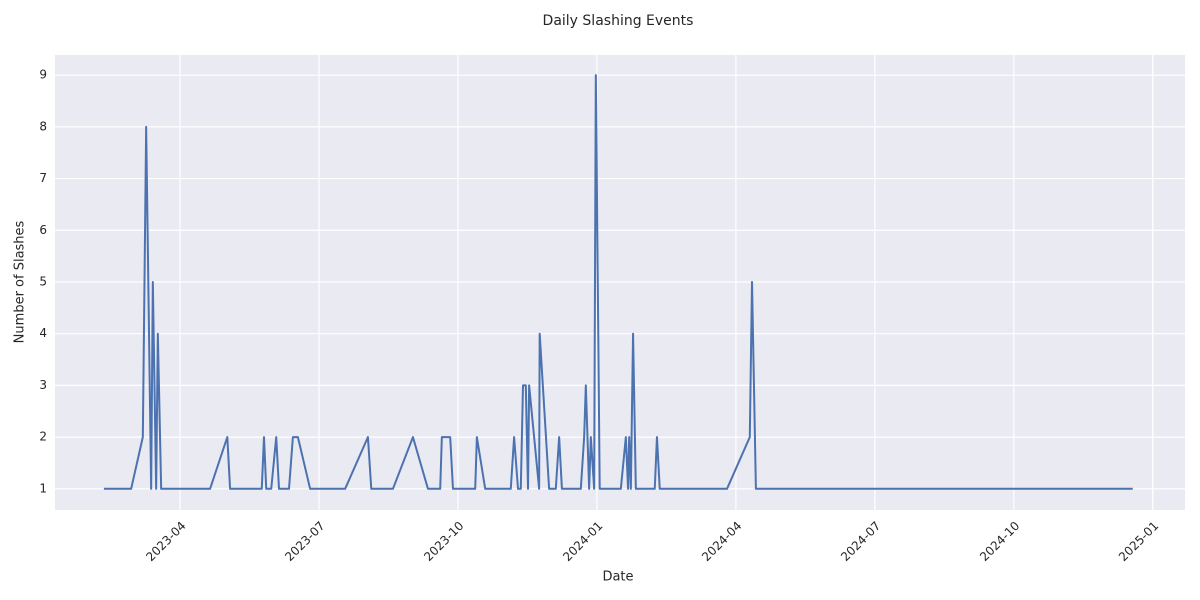 Image resolution: width=1200 pixels, height=600 pixels. Describe the element at coordinates (443, 541) in the screenshot. I see `x-tick-label: 2023-10` at that location.